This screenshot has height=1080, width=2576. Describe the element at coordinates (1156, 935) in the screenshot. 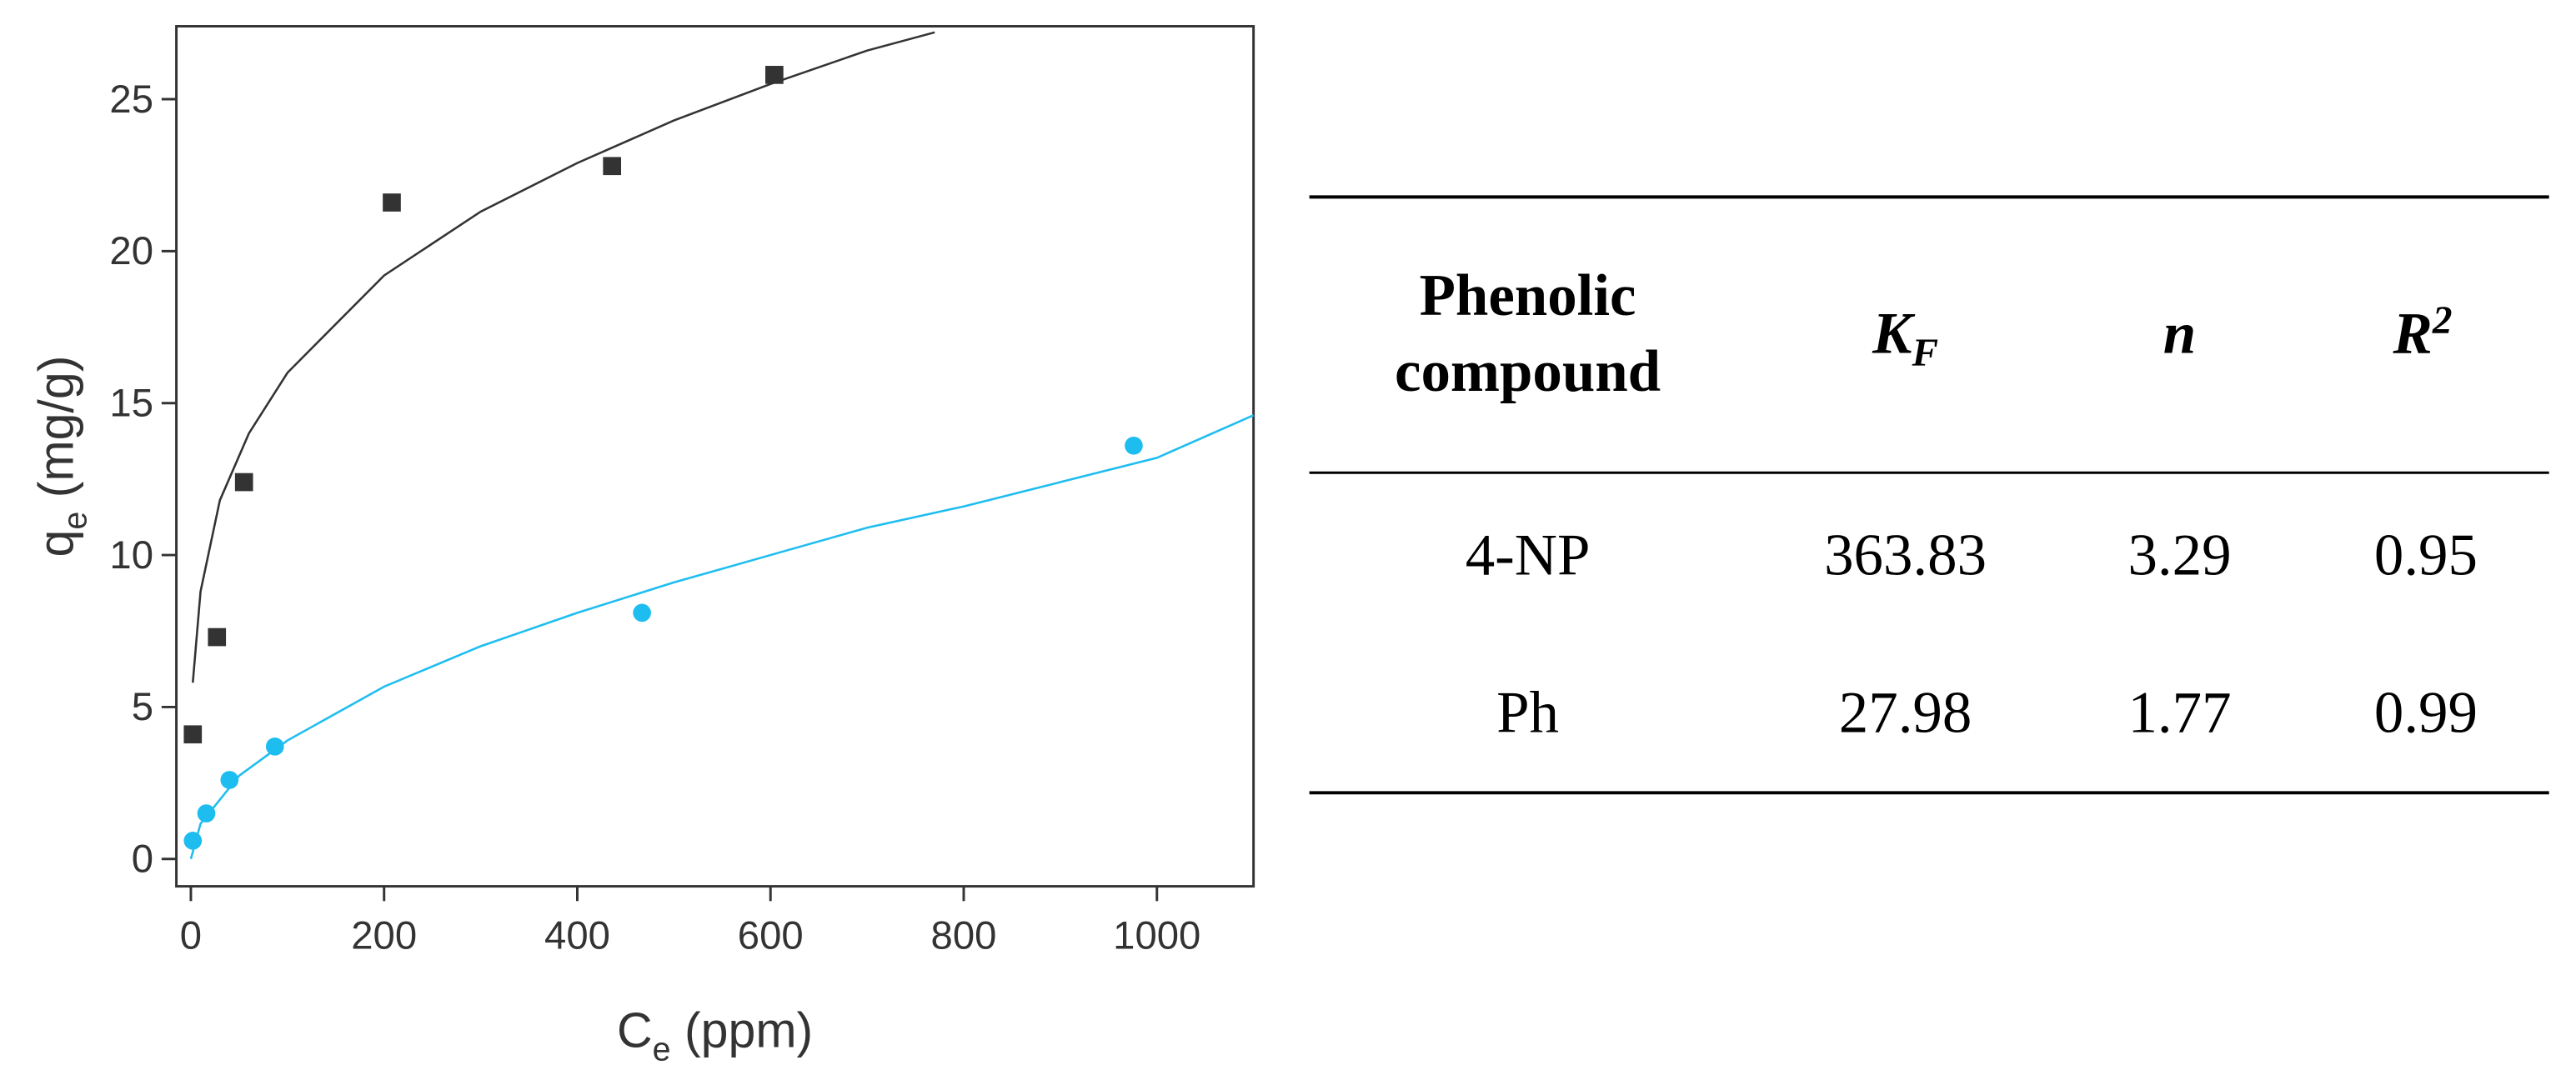

I see `x-tick-label: 1000` at that location.